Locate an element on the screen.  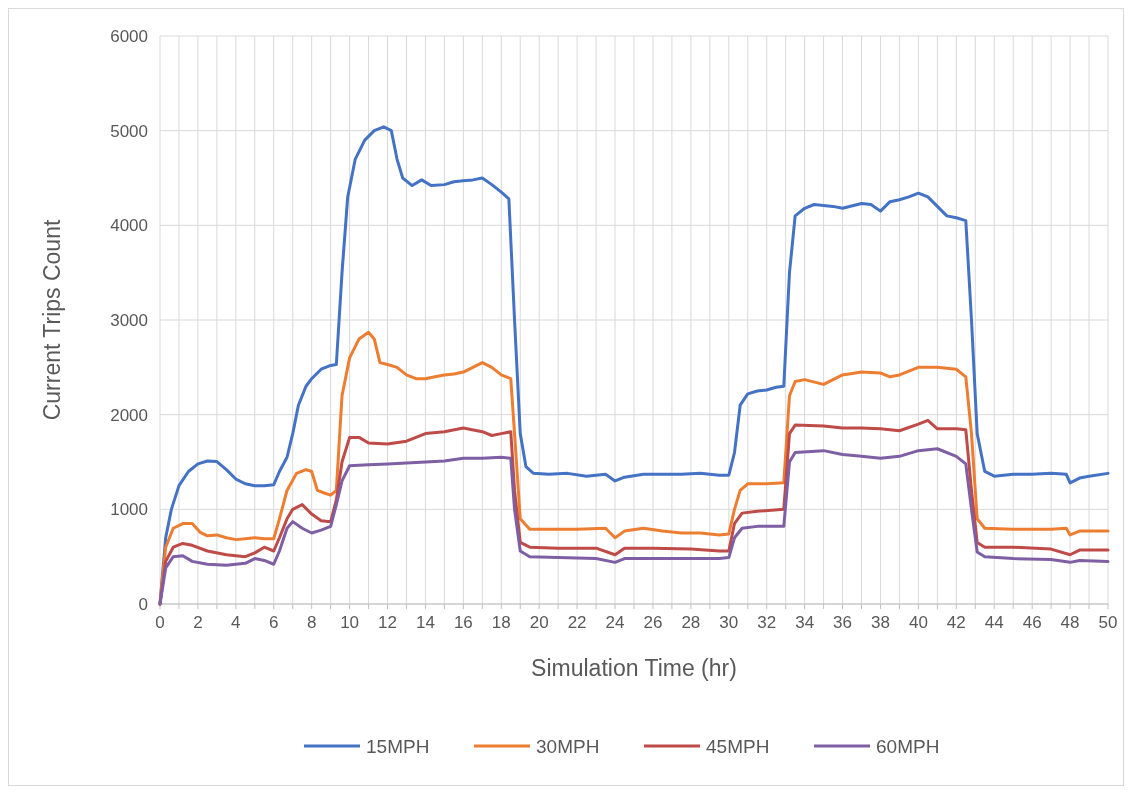
x-tick-label: 34 is located at coordinates (805, 622).